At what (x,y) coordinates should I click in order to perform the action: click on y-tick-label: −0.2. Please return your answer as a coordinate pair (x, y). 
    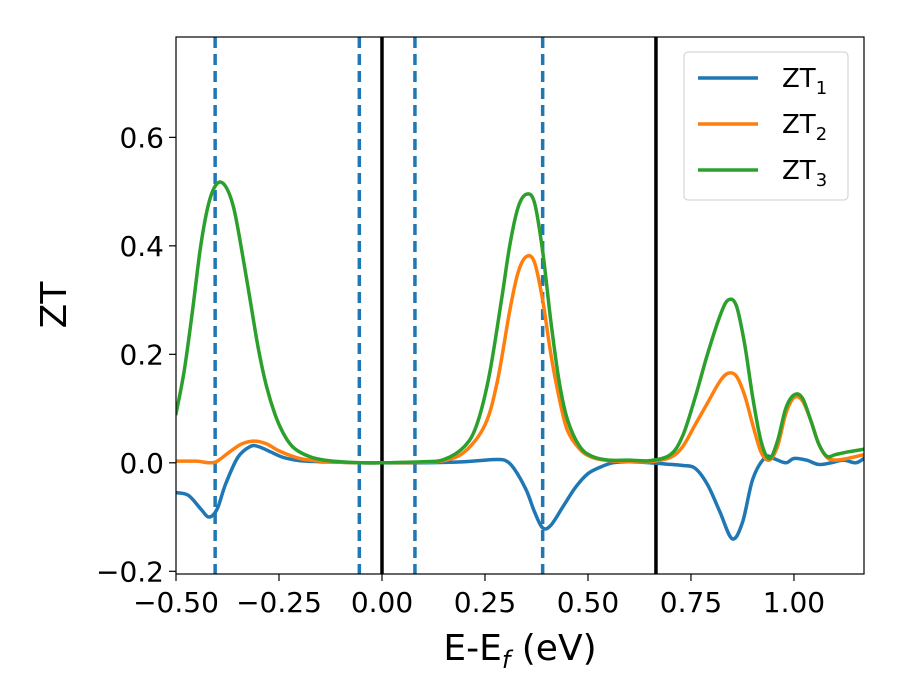
    Looking at the image, I should click on (130, 571).